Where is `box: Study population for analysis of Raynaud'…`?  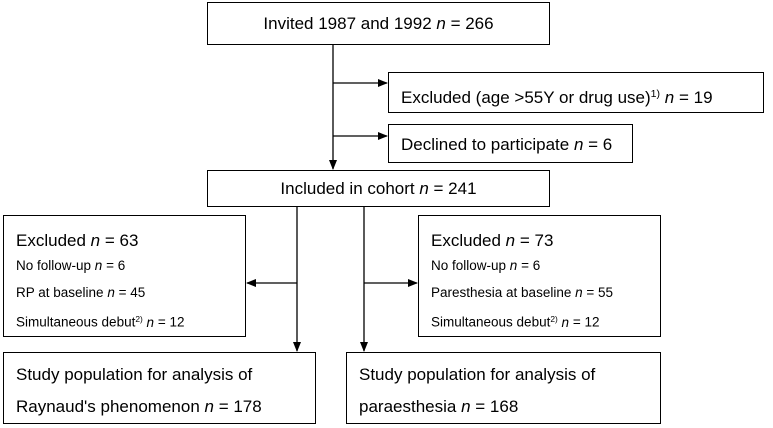 box: Study population for analysis of Raynaud'… is located at coordinates (159, 388).